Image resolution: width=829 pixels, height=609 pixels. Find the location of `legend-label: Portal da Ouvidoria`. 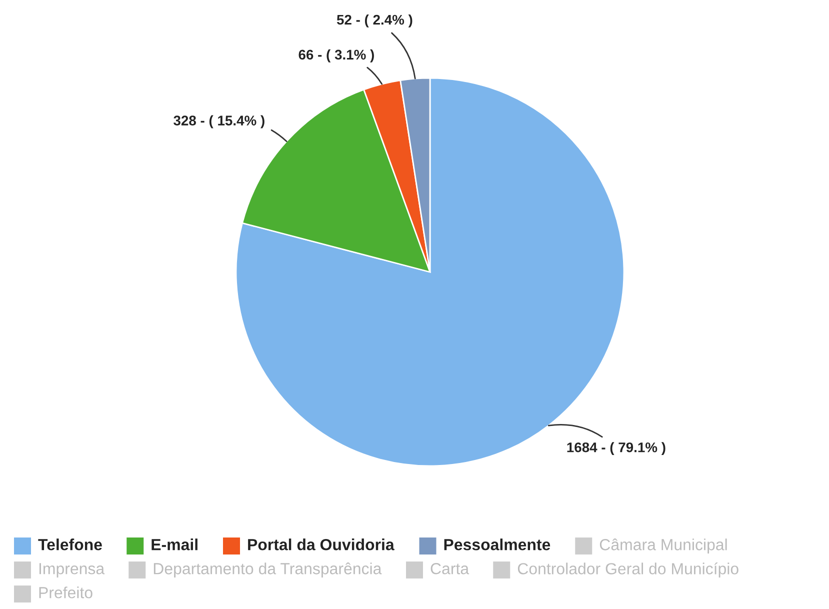

legend-label: Portal da Ouvidoria is located at coordinates (321, 544).